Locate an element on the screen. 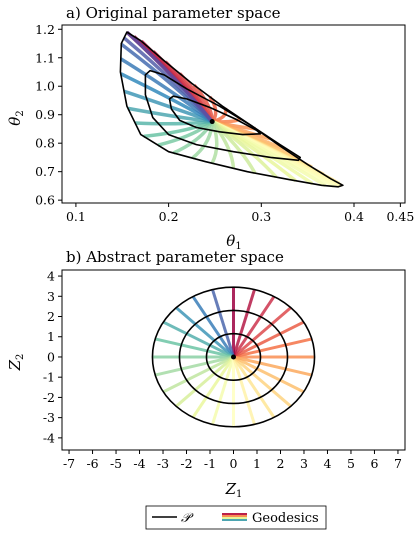 The height and width of the screenshot is (535, 415). panel-b-x-tick-label: -5 is located at coordinates (116, 463).